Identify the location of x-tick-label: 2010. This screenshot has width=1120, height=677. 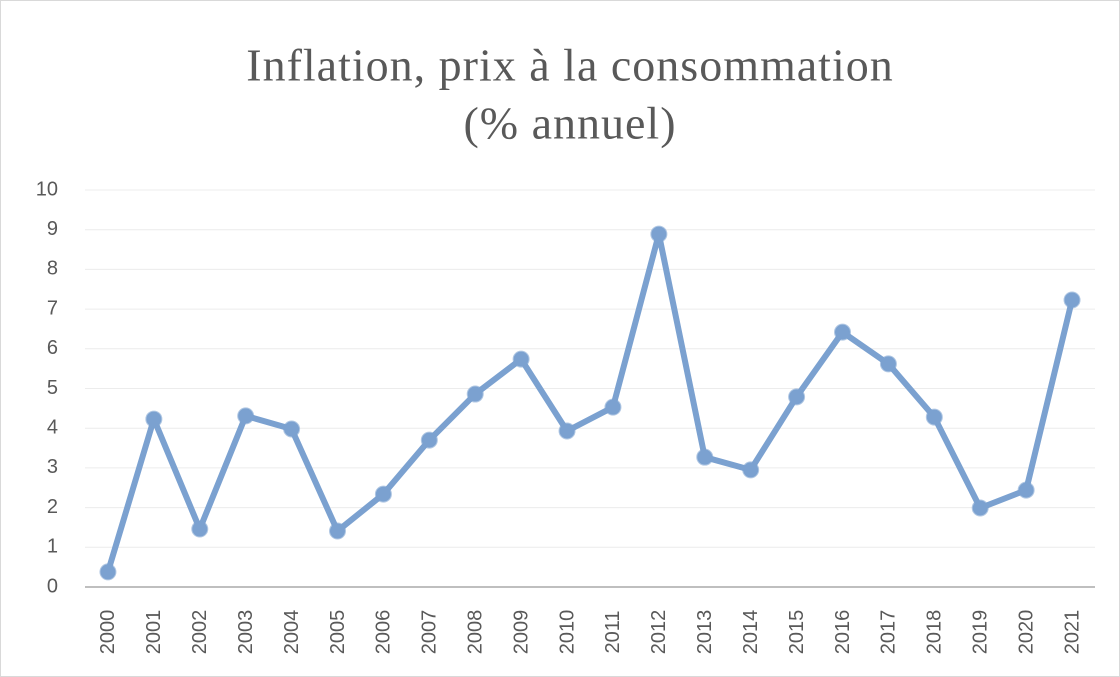
(567, 632).